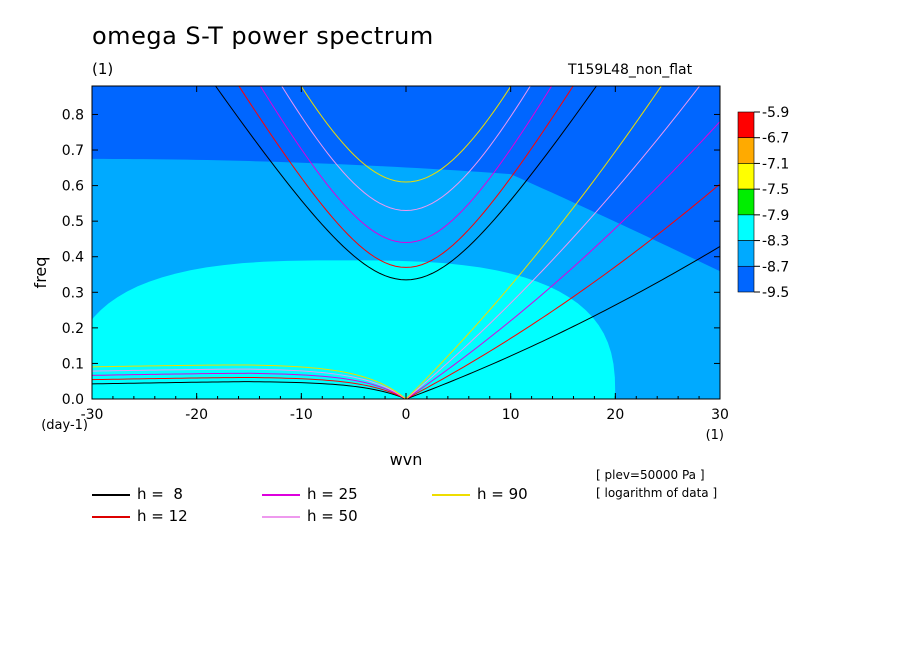  I want to click on x-tick-label: -10, so click(301, 415).